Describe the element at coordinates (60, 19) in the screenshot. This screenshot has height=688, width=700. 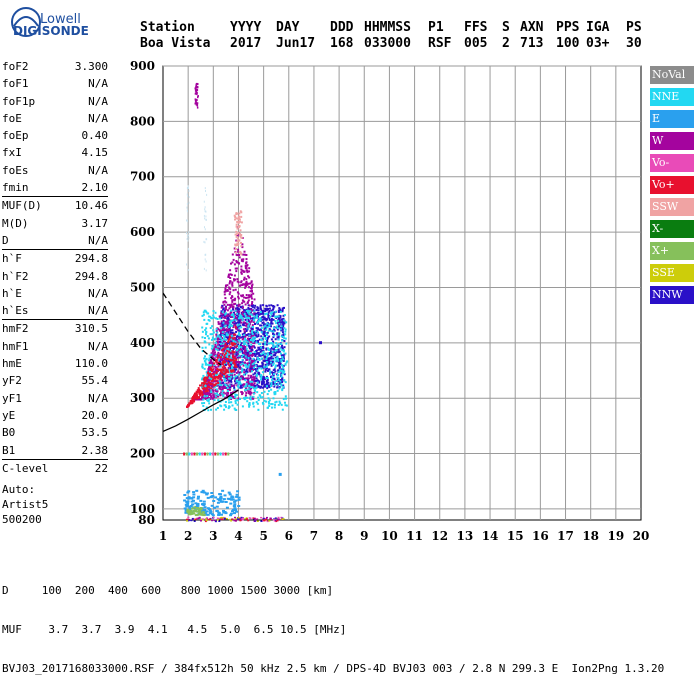
I see `logo-lowell: Lowell` at that location.